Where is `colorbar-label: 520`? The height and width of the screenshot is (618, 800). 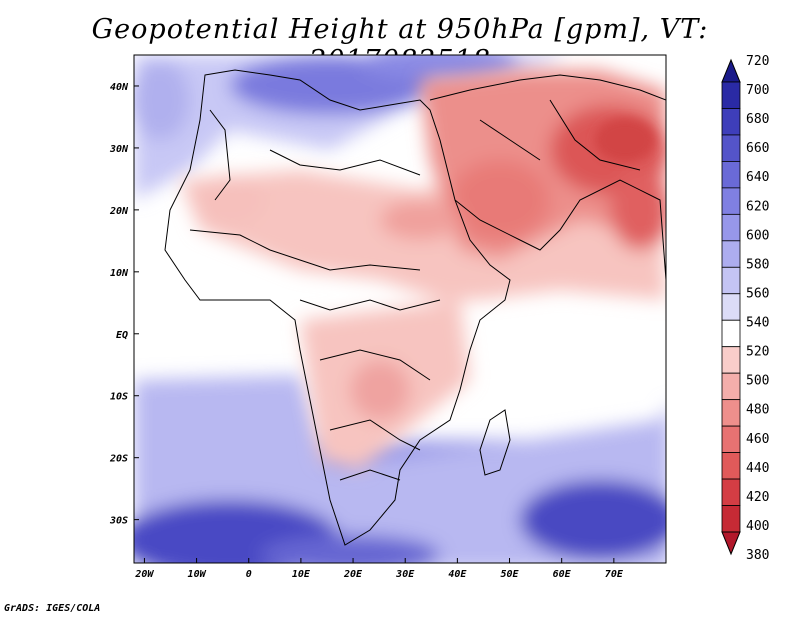 colorbar-label: 520 is located at coordinates (757, 352).